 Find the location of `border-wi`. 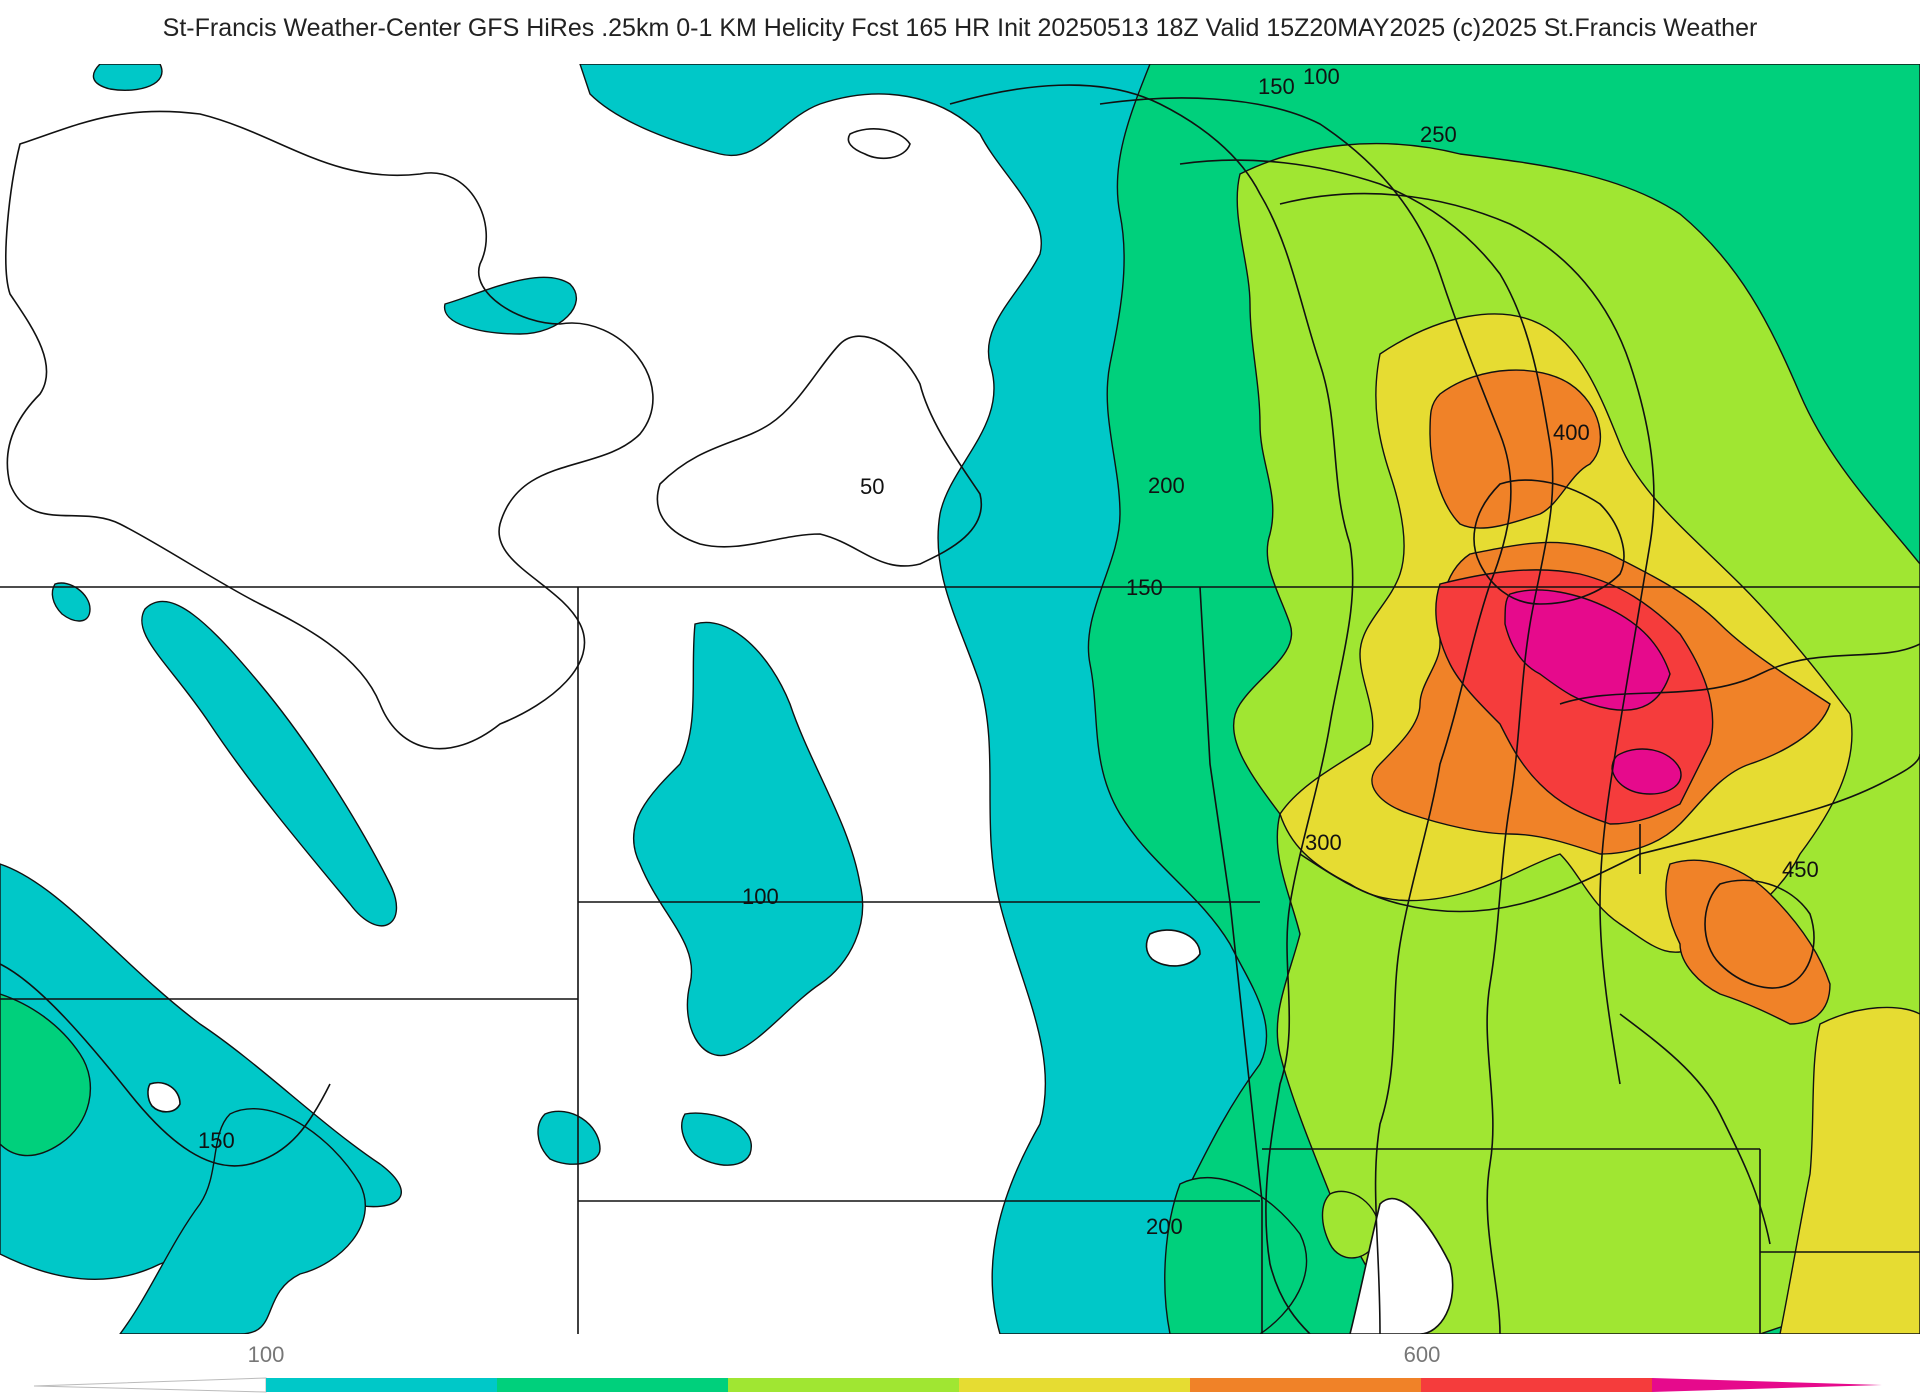

border-wi is located at coordinates (1700, 1079).